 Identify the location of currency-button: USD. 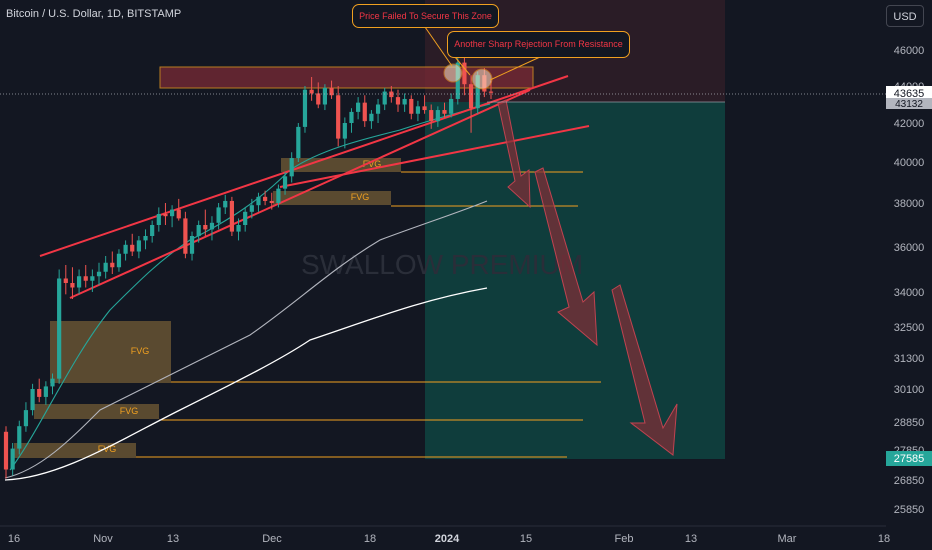
(905, 16).